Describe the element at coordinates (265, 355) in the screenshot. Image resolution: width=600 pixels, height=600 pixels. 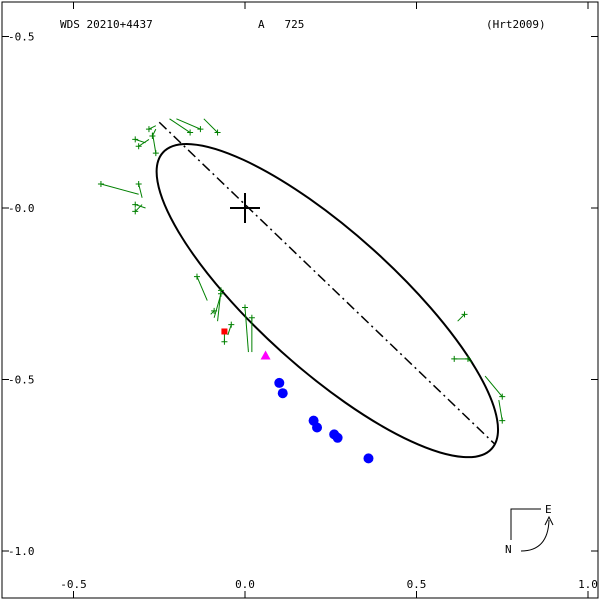
I see `flagged-point` at that location.